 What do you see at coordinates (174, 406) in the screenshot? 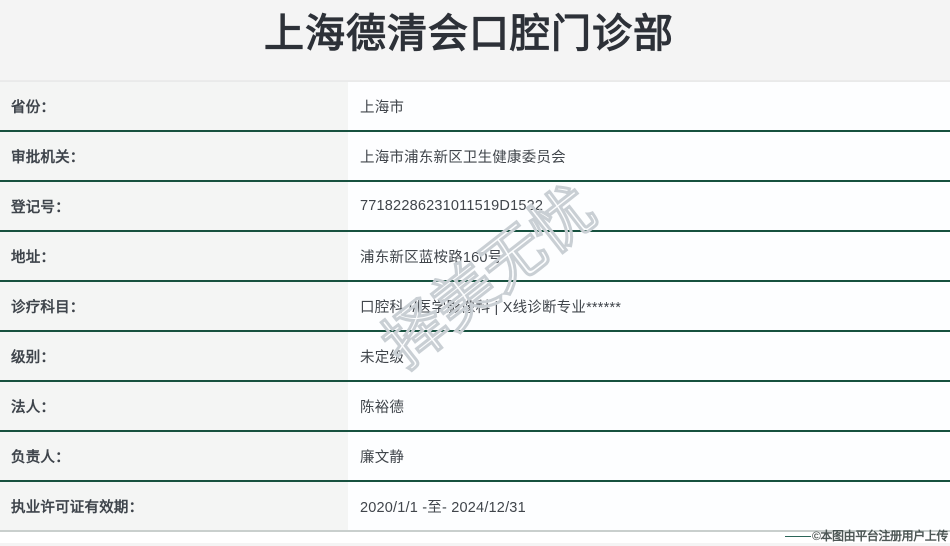
I see `row-label: 法人：` at bounding box center [174, 406].